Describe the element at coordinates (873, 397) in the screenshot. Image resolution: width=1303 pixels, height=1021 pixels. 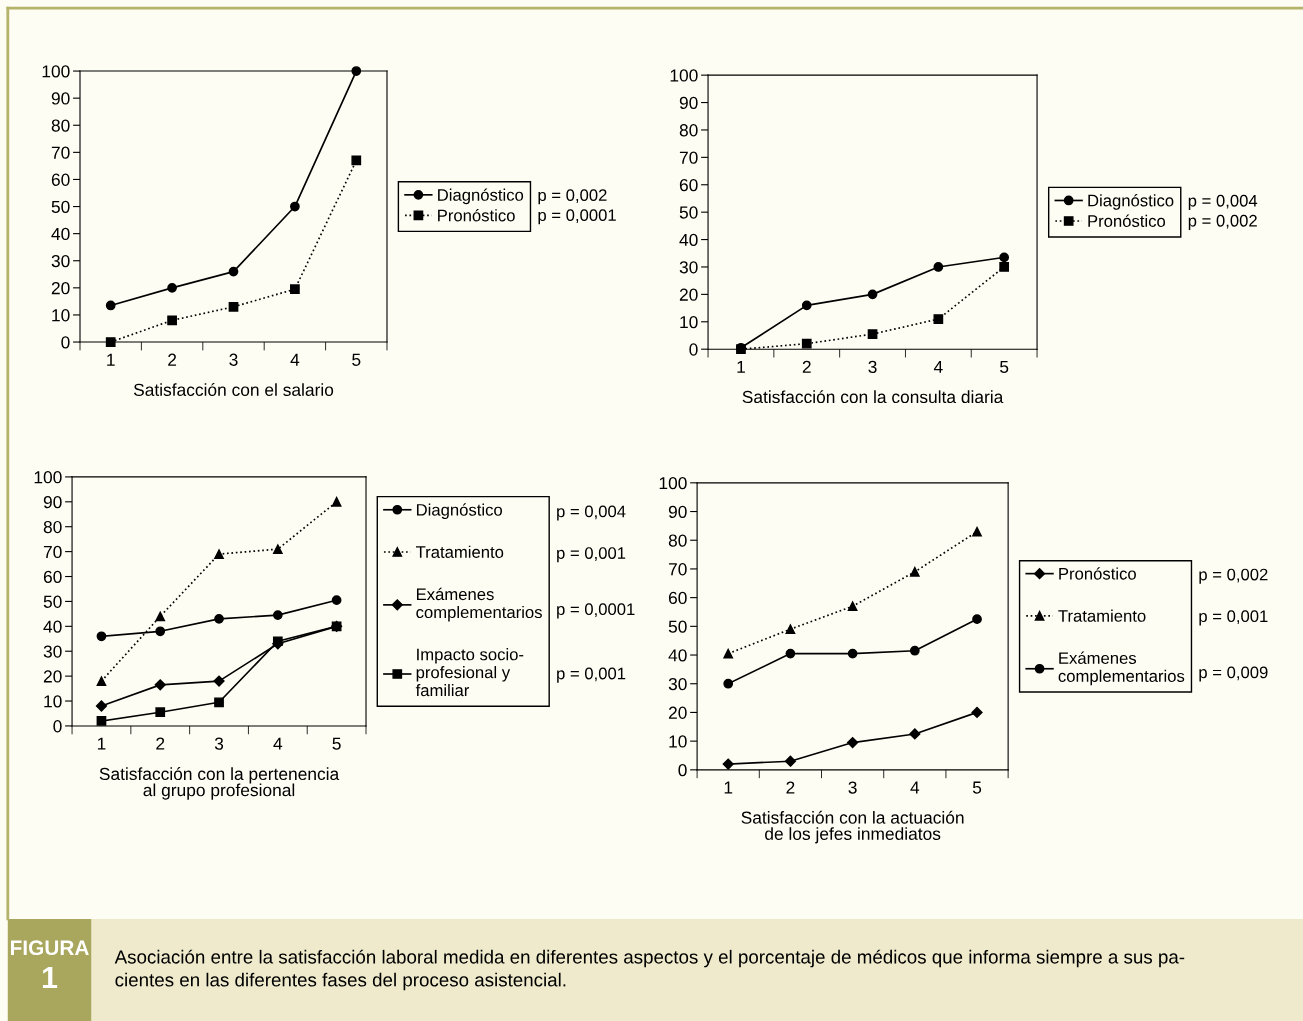
I see `x-axis-title: Satisfacción con la consulta diaria` at that location.